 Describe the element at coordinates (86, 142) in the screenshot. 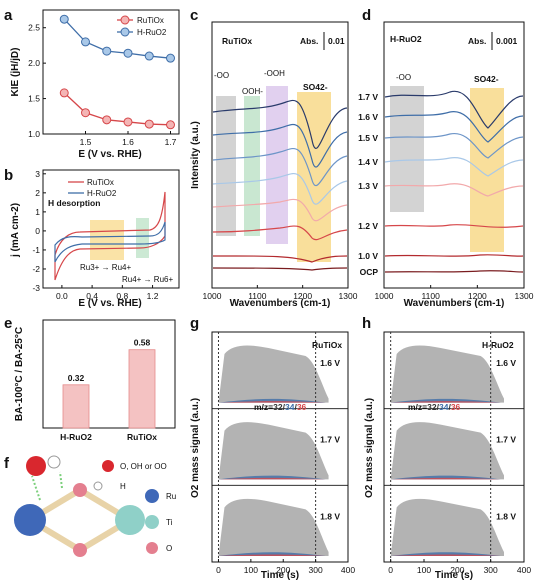

I see `a-xtick-label: 1.5` at that location.